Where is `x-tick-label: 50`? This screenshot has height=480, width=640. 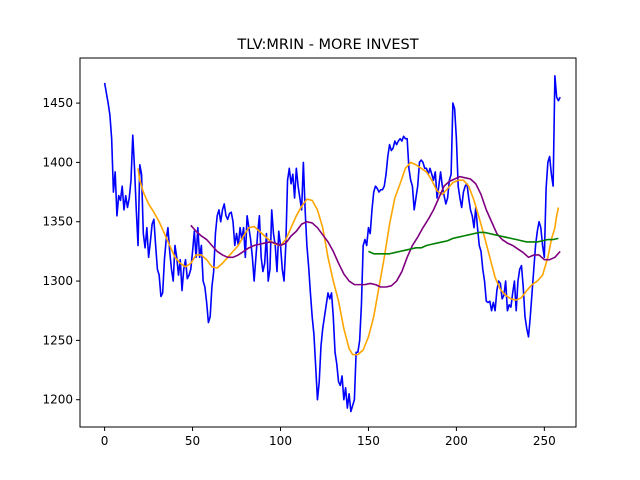
x-tick-label: 50 is located at coordinates (192, 441).